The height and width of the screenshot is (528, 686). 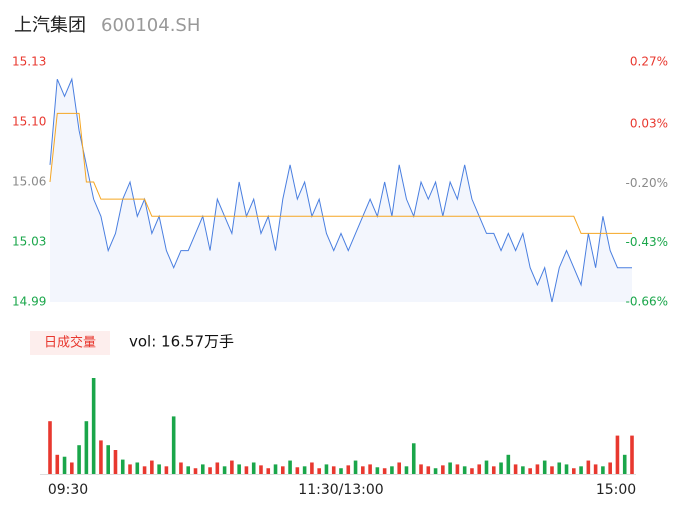 I want to click on y-tick-label: 15.13, so click(x=29, y=62).